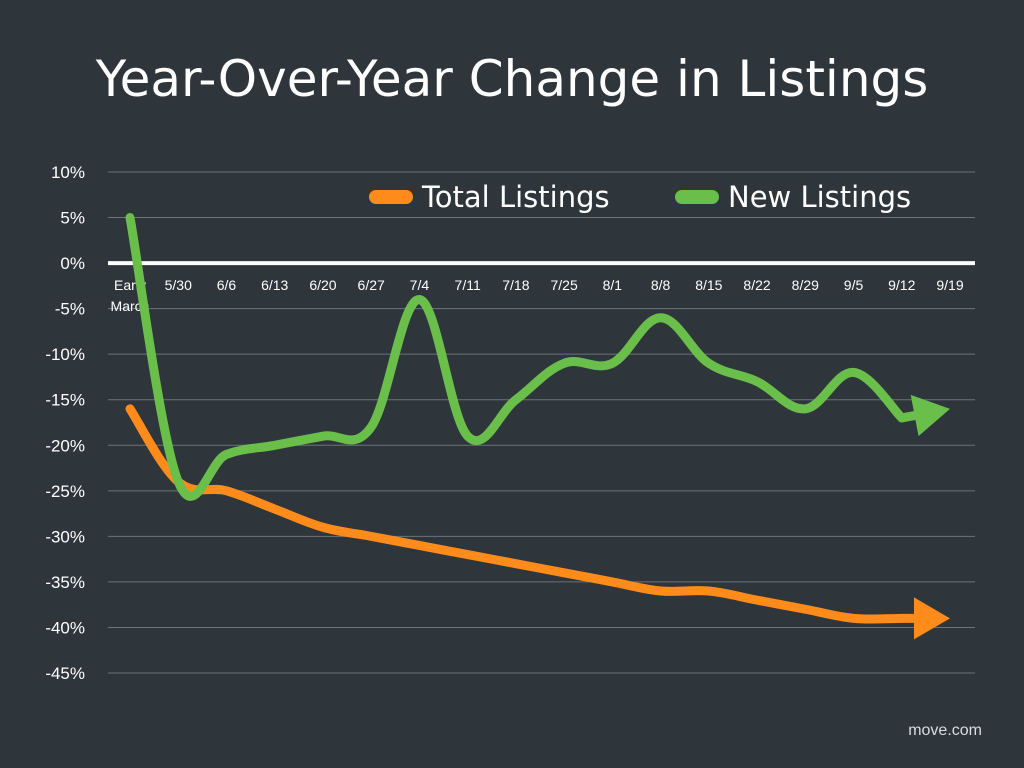  Describe the element at coordinates (65, 445) in the screenshot. I see `y-tick-label: -20%` at that location.